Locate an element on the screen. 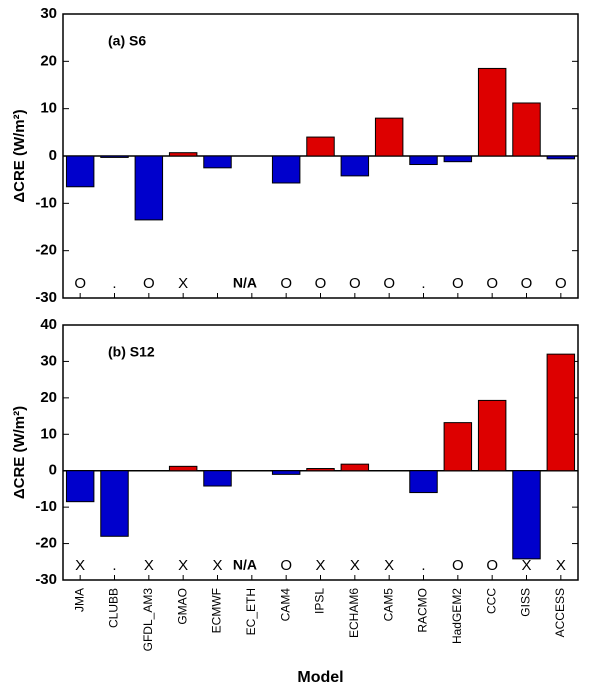  x-tick-label: ACCESS is located at coordinates (560, 612).